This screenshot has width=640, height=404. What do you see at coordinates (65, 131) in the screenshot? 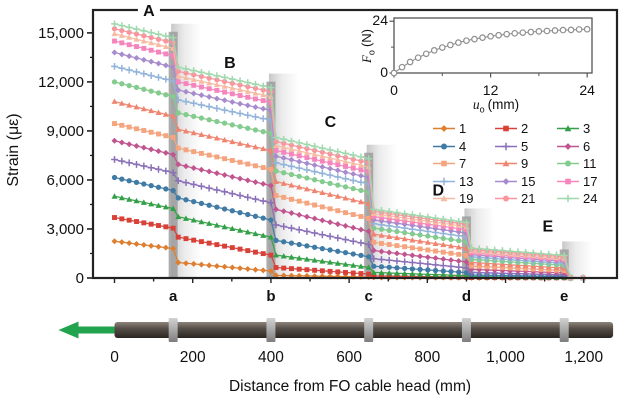
I see `y-tick-label: 9,000` at bounding box center [65, 131].